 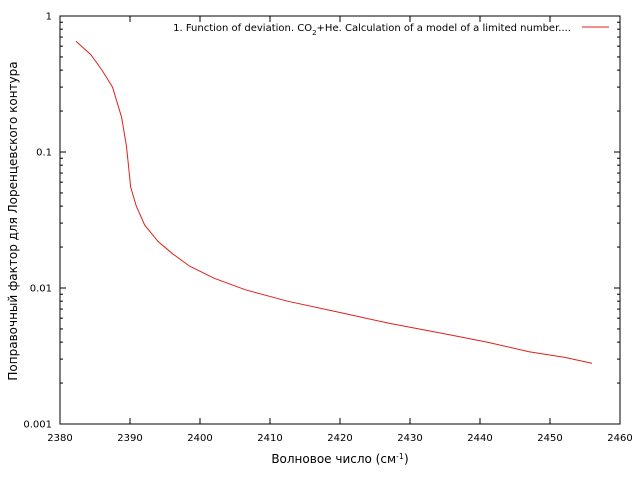 What do you see at coordinates (339, 438) in the screenshot?
I see `x-tick-label: 2420` at bounding box center [339, 438].